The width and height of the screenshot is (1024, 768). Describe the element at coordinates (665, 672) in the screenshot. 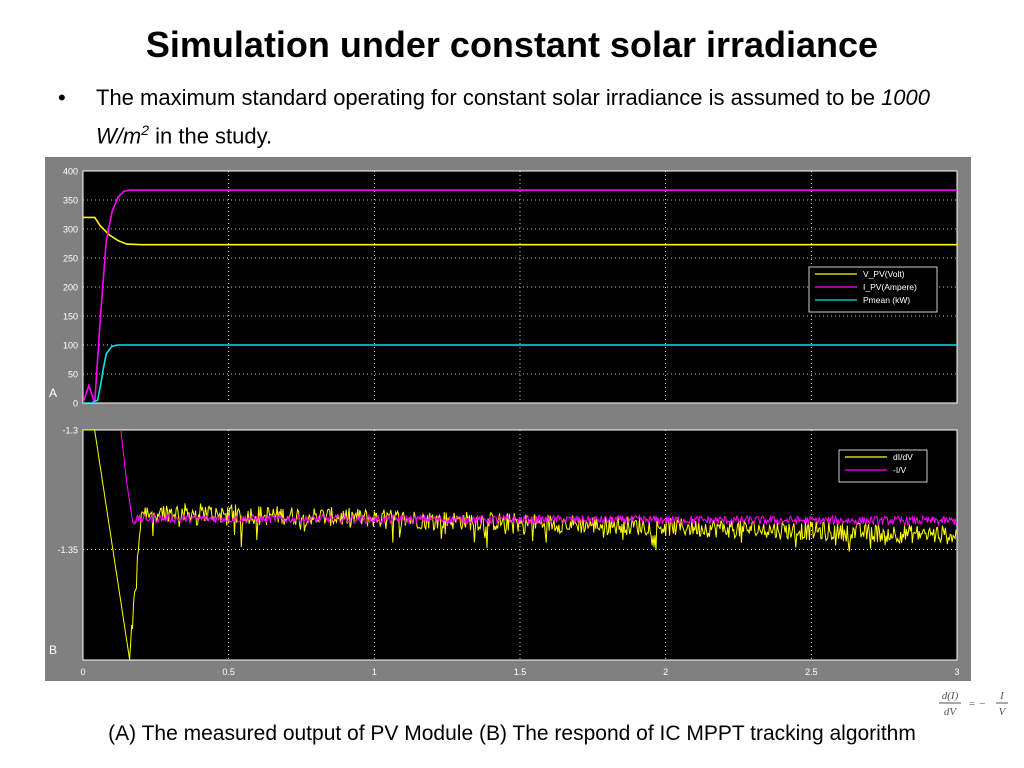

I see `panel-b-xtick-label: 2` at that location.